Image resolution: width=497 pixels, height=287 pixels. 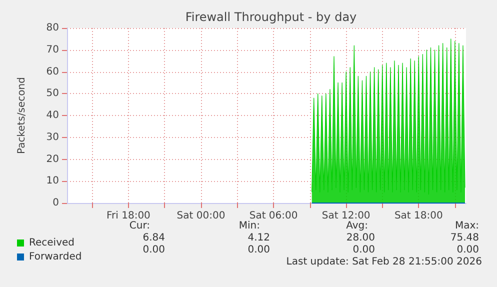 I want to click on x-tick-label: Fri 18:00, so click(x=128, y=216).